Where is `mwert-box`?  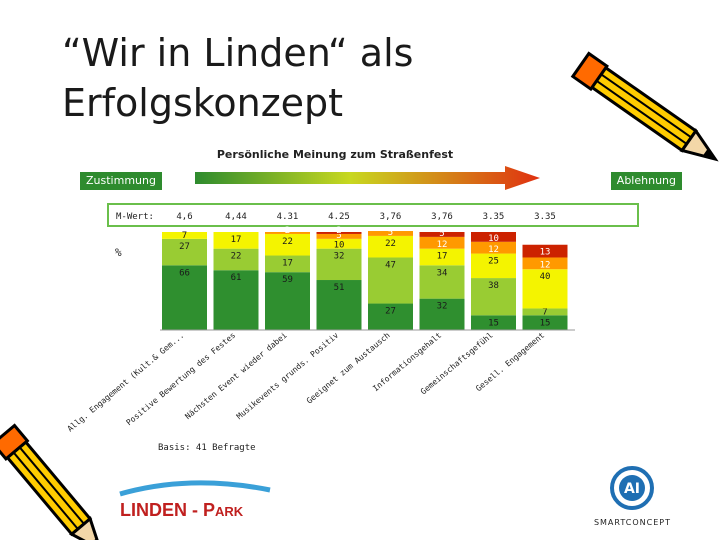
mwert-box is located at coordinates (373, 215).